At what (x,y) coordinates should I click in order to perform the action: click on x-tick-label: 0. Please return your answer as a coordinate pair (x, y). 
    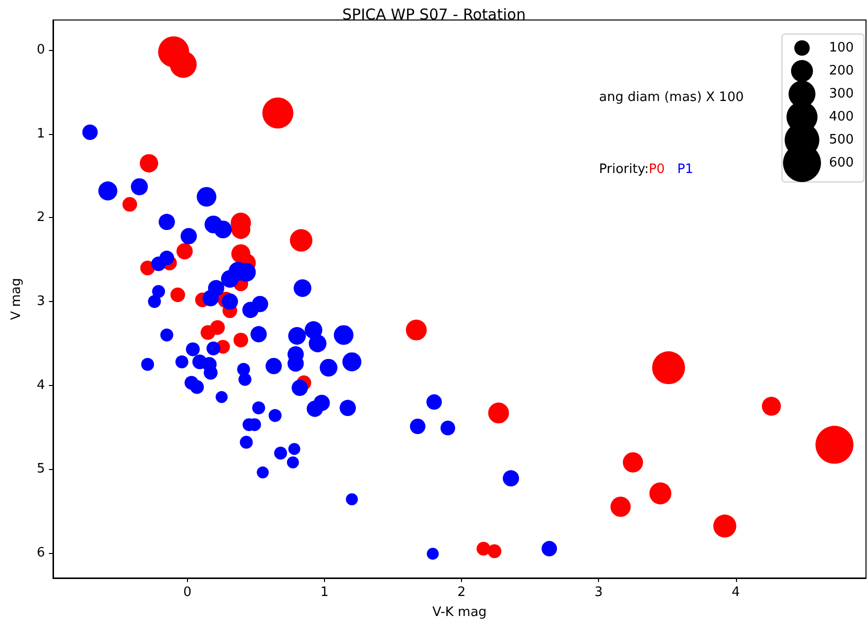
    Looking at the image, I should click on (187, 592).